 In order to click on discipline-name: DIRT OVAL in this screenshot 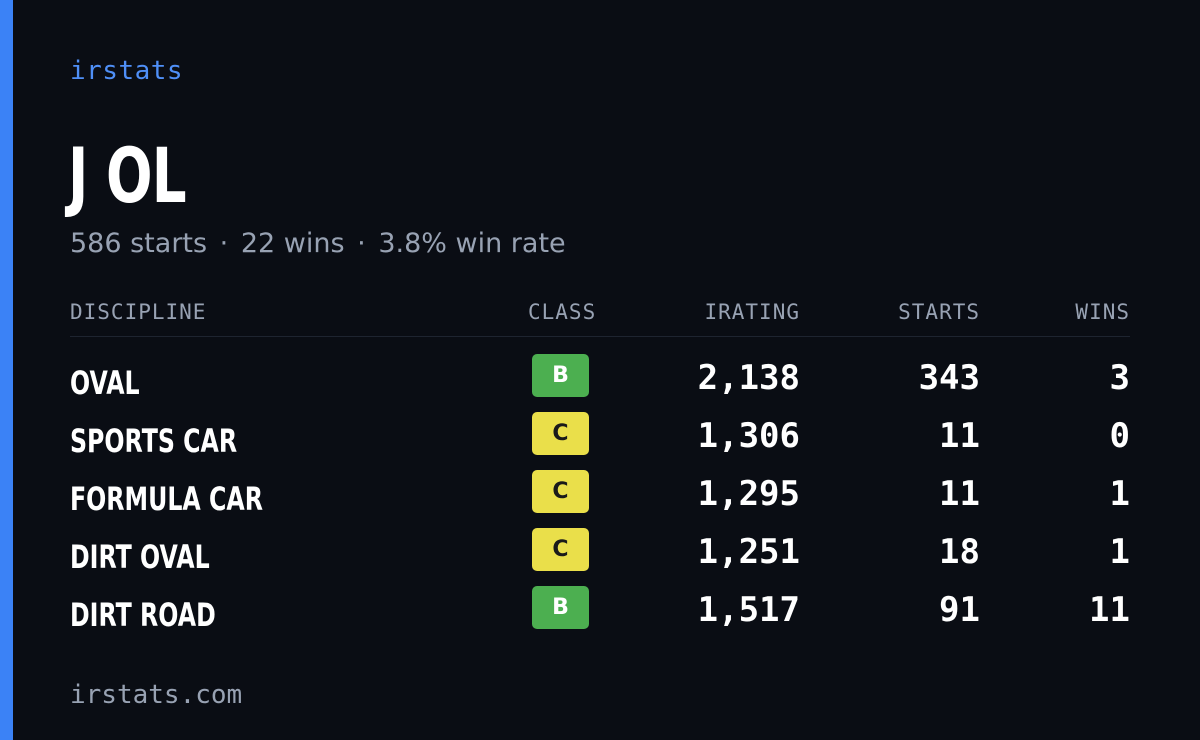, I will do `click(140, 557)`.